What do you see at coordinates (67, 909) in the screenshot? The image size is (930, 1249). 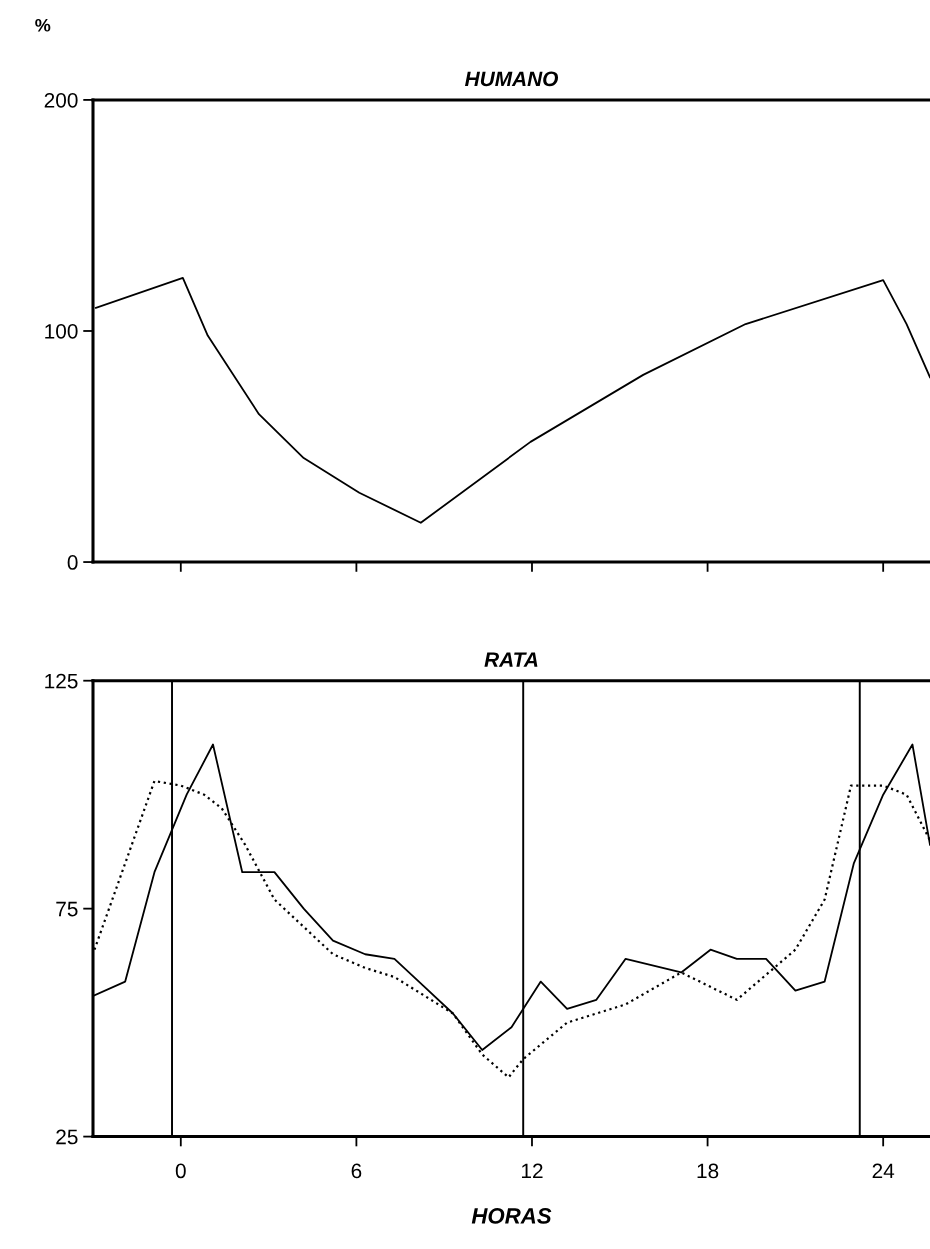 I see `y-tick-label: 75` at bounding box center [67, 909].